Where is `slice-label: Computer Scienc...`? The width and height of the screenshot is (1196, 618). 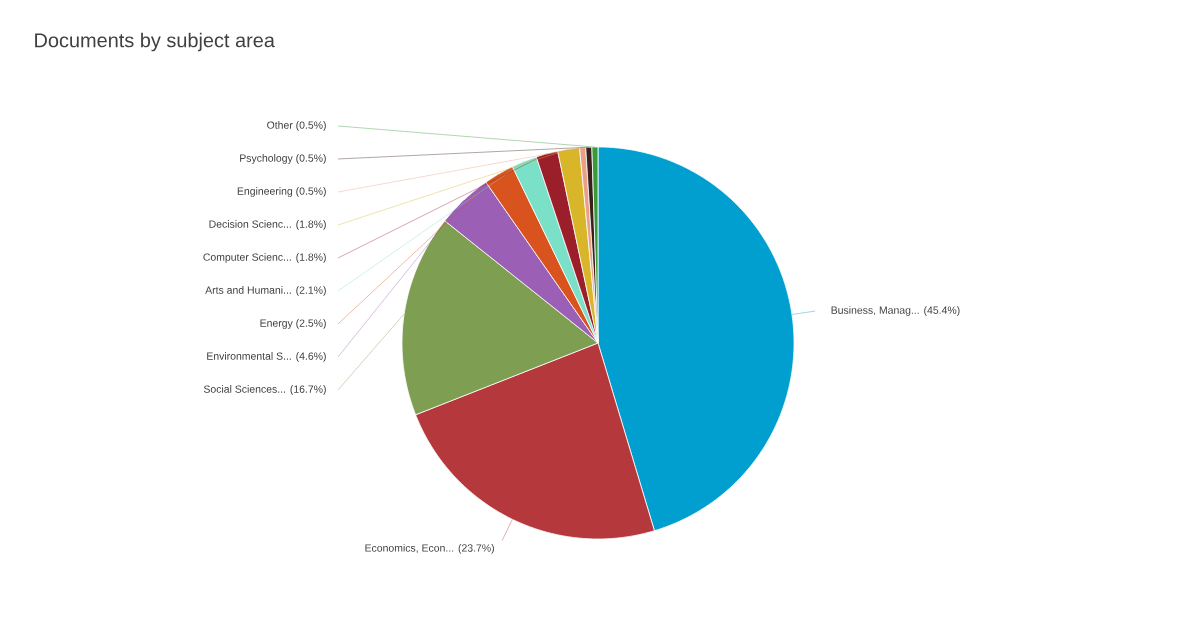
slice-label: Computer Scienc... is located at coordinates (247, 258).